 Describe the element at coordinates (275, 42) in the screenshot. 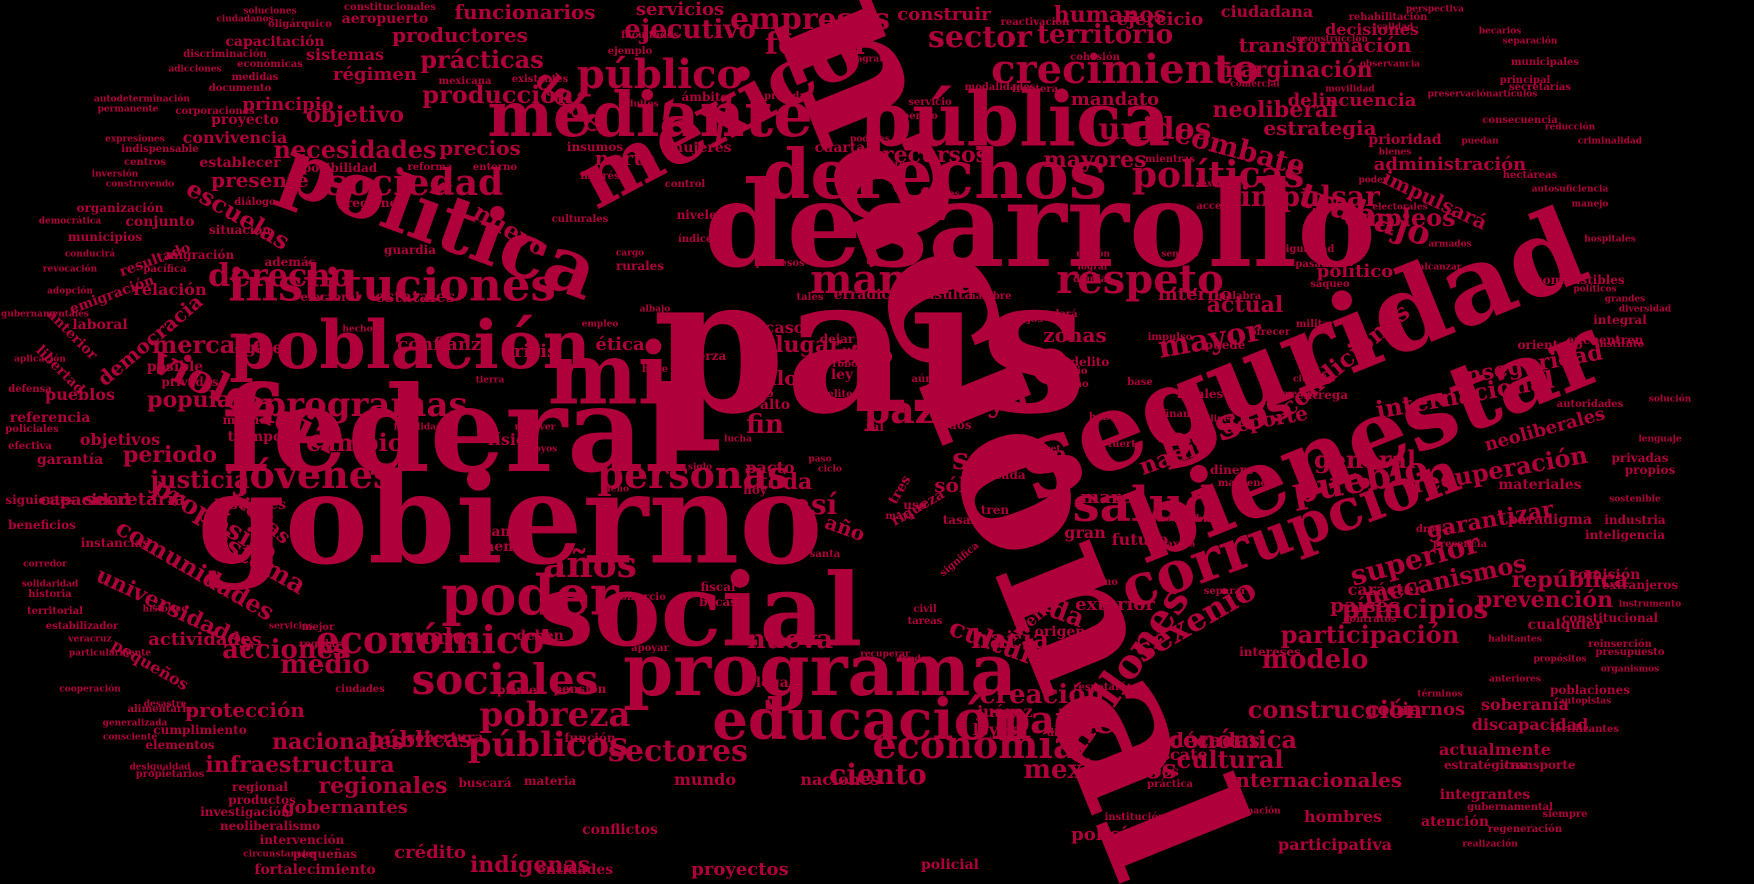

I see `cloud-word: capacitación` at that location.